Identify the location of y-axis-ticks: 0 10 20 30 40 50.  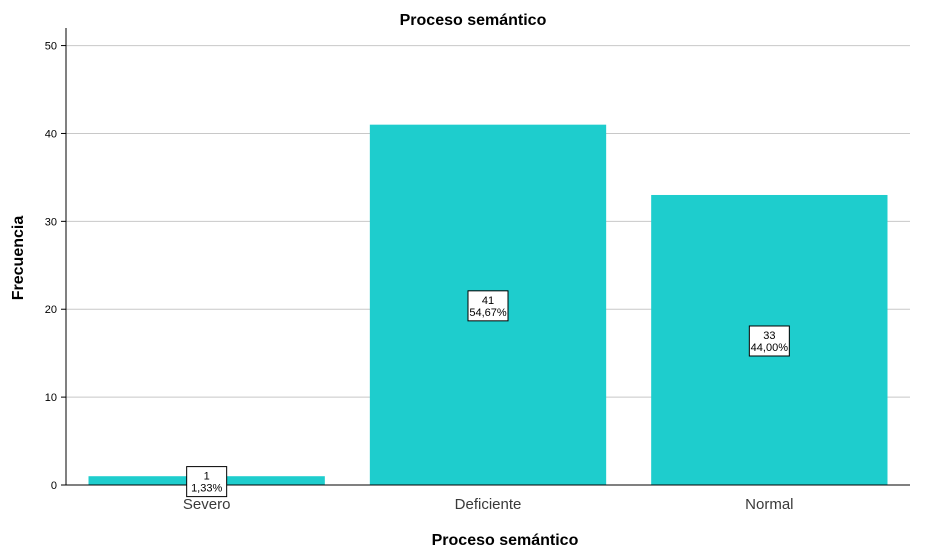
(55, 266).